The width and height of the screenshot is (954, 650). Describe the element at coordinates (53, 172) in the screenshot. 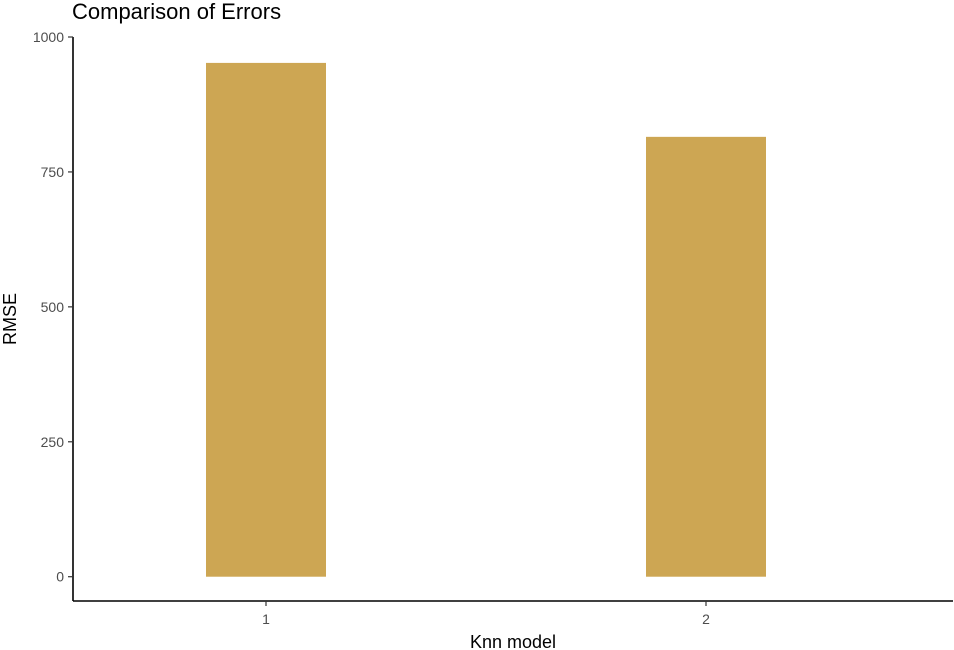

I see `y-tick-label: 750` at that location.